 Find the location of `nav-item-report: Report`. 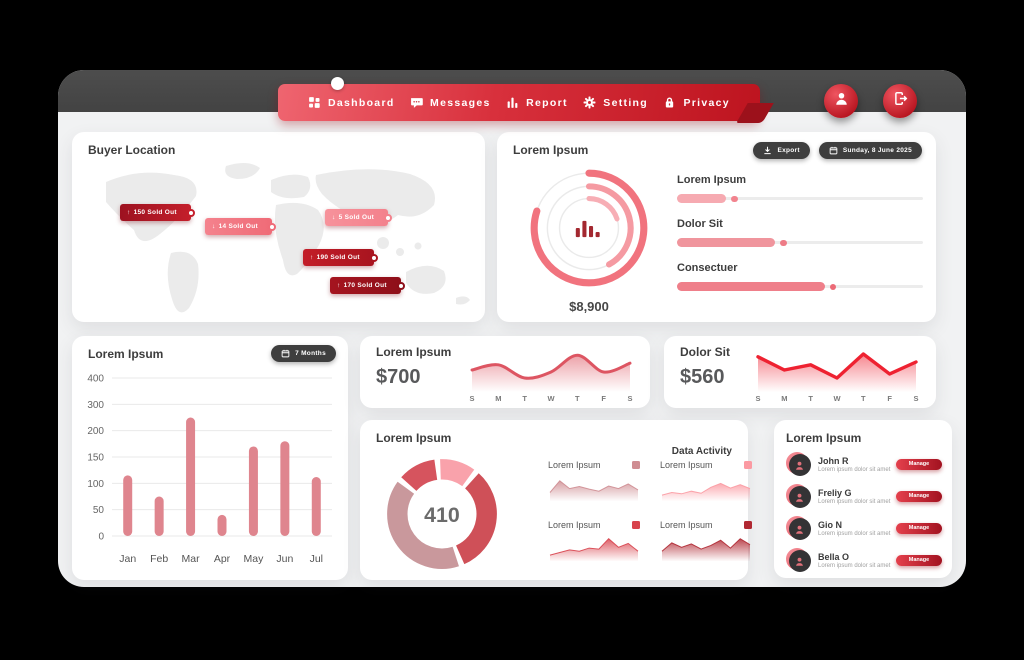

nav-item-report: Report is located at coordinates (537, 102).